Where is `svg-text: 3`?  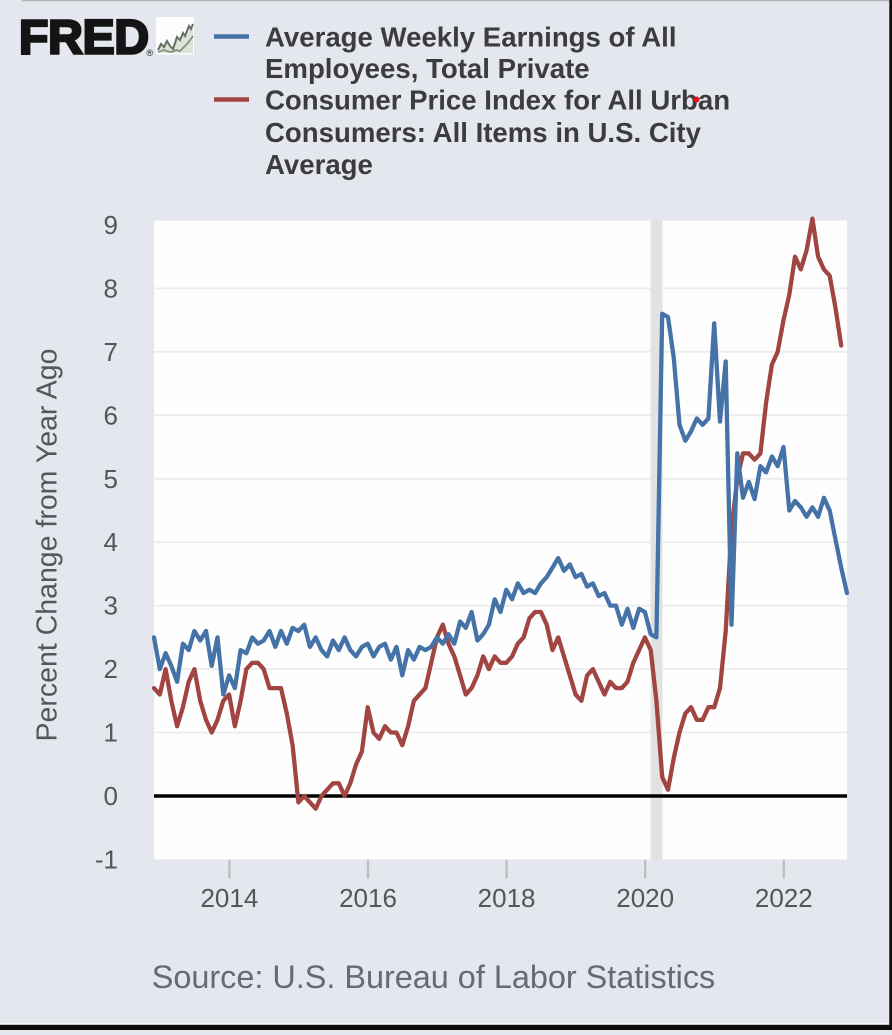
svg-text: 3 is located at coordinates (111, 606).